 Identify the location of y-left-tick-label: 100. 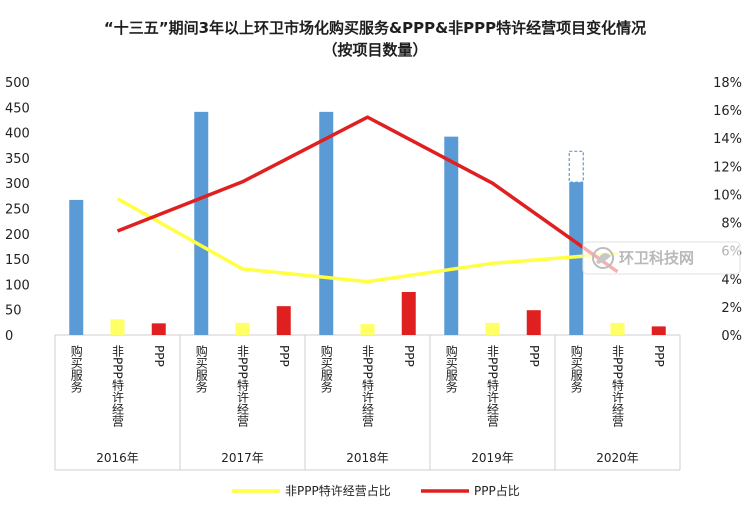
(17, 285).